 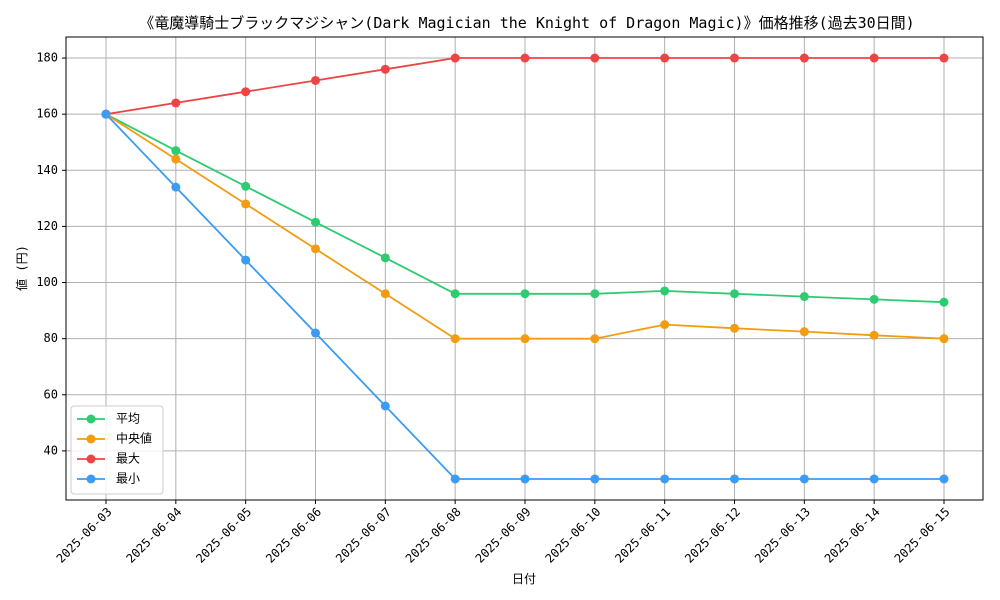 I want to click on x-tick-label: 2025-06-15, so click(x=922, y=535).